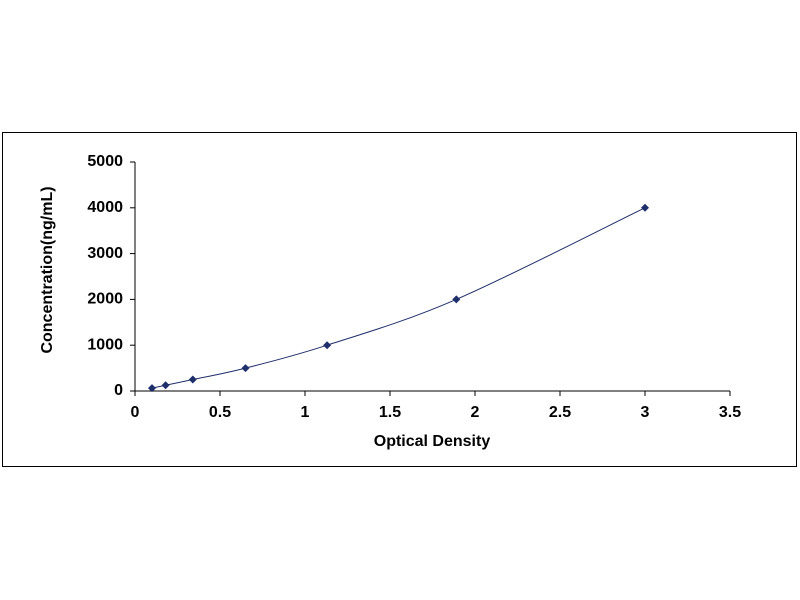 This screenshot has width=800, height=600. What do you see at coordinates (390, 412) in the screenshot?
I see `x-tick-label: 1.5` at bounding box center [390, 412].